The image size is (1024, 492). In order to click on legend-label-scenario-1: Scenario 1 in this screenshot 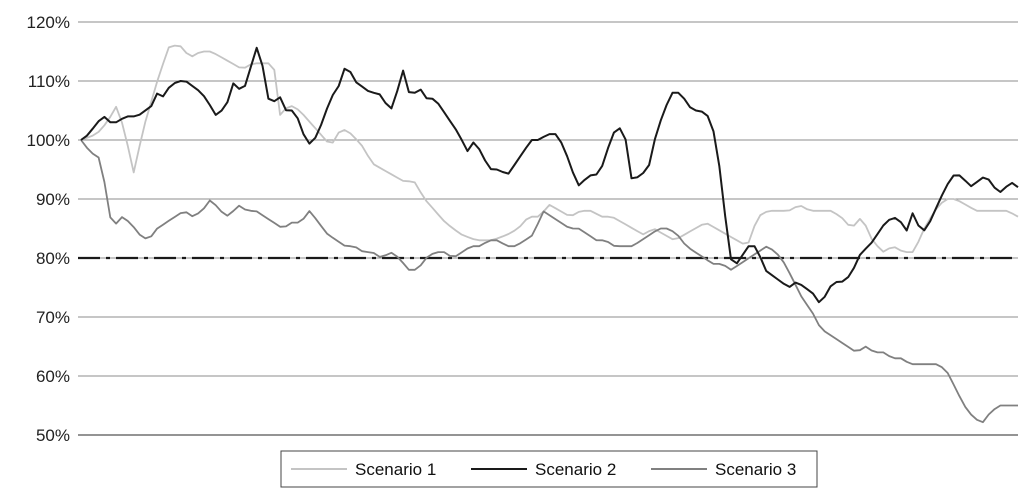, I will do `click(395, 469)`.